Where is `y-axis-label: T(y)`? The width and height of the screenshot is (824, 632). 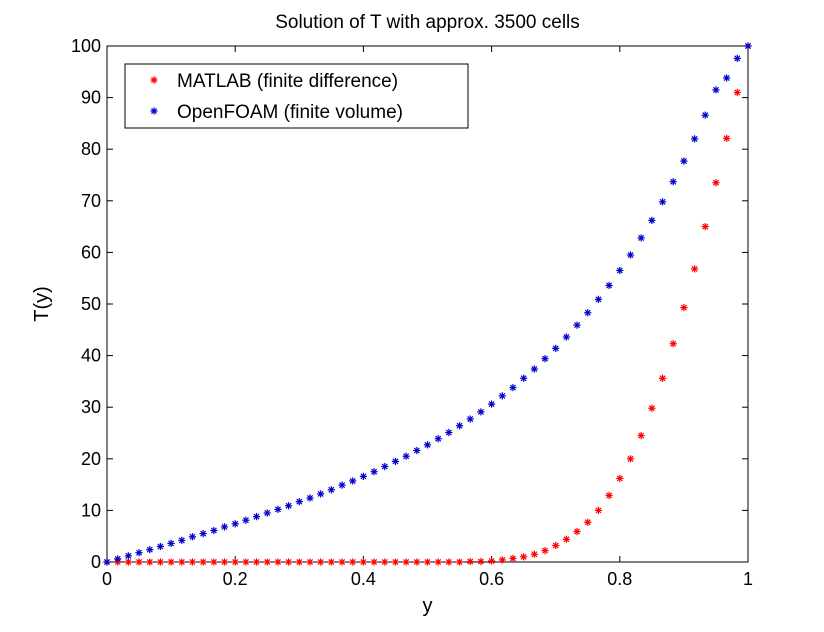 y-axis-label: T(y) is located at coordinates (42, 304).